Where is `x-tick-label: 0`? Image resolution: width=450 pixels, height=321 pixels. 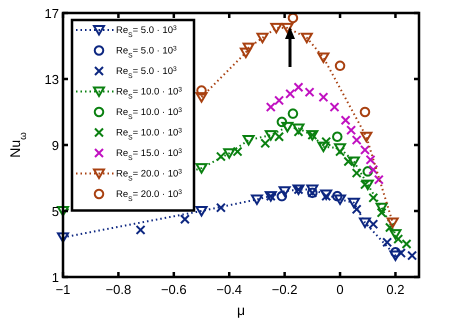 x-tick-label: 0 is located at coordinates (340, 289).